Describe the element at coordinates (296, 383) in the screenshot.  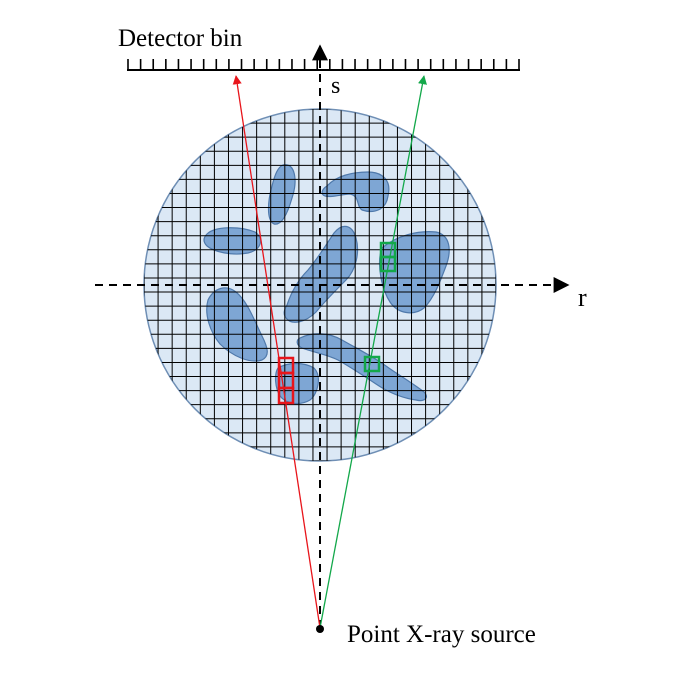
I see `blob-lower-mid` at that location.